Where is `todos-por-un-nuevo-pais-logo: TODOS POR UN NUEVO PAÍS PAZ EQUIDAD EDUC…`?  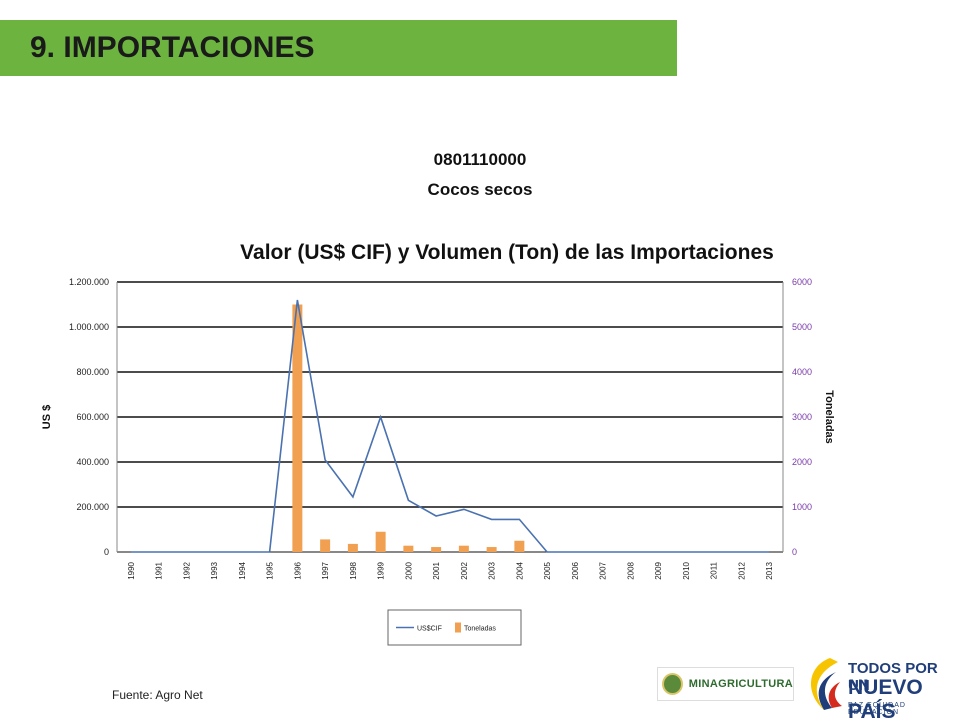 todos-por-un-nuevo-pais-logo: TODOS POR UN NUEVO PAÍS PAZ EQUIDAD EDUC… is located at coordinates (875, 687).